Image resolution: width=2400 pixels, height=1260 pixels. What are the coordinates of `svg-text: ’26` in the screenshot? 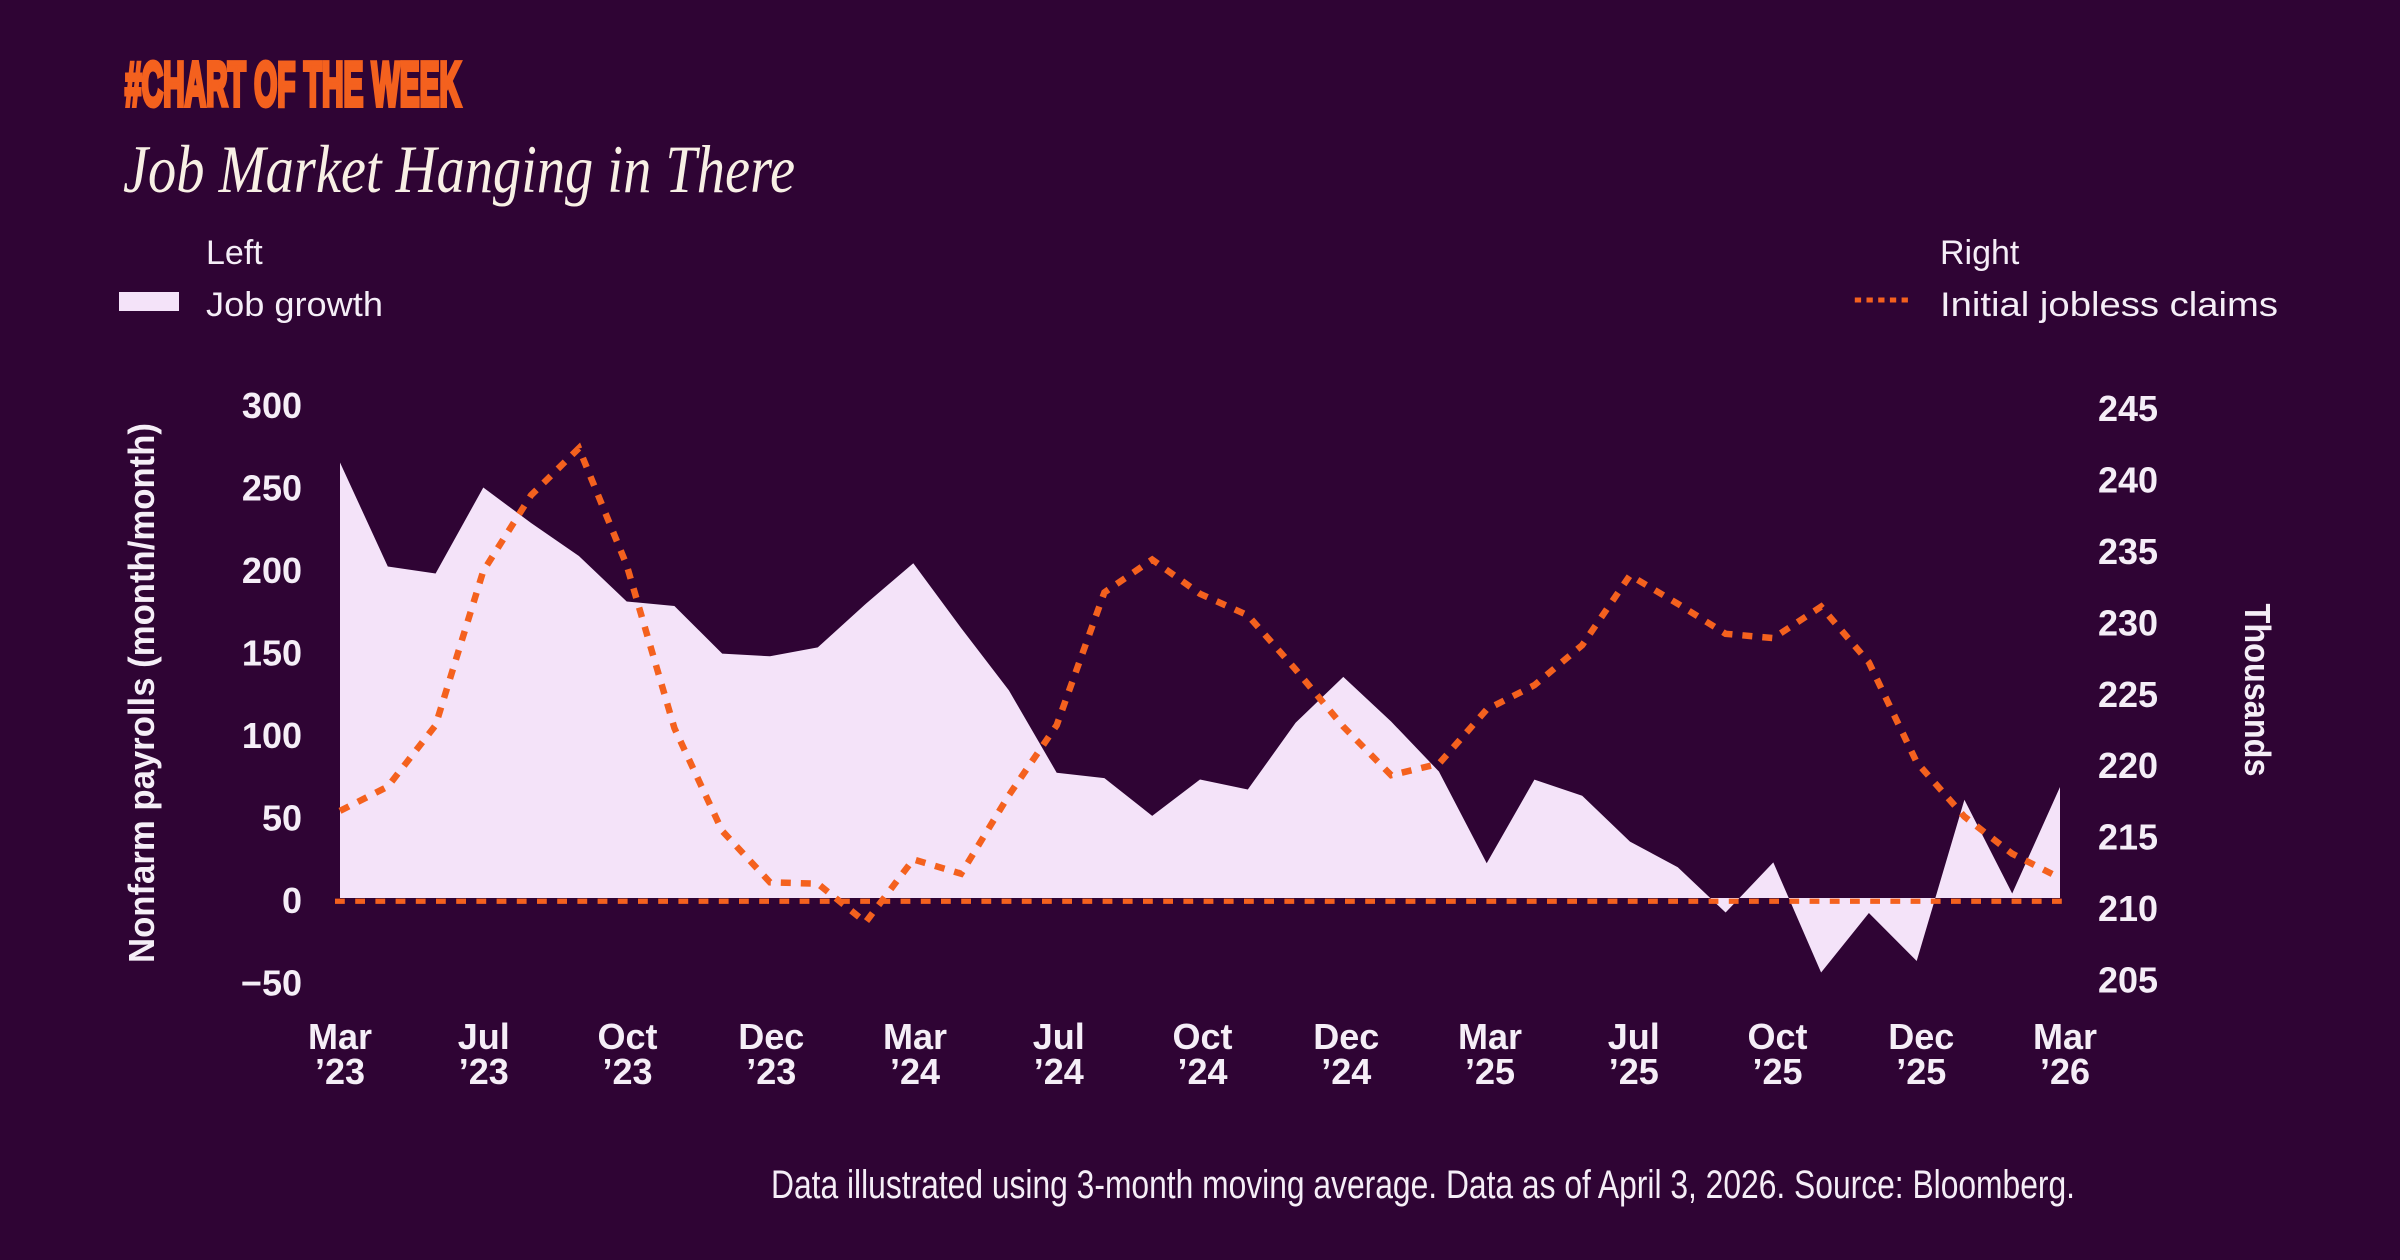 It's located at (2065, 1071).